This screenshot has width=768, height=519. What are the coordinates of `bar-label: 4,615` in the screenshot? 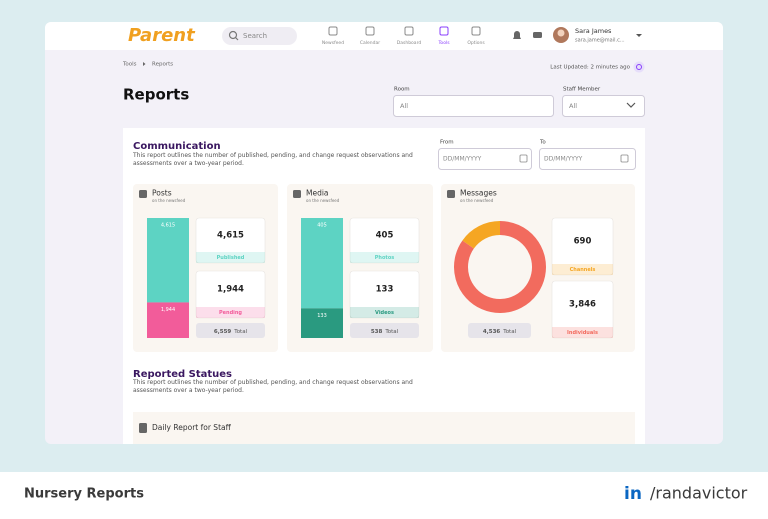 It's located at (168, 226).